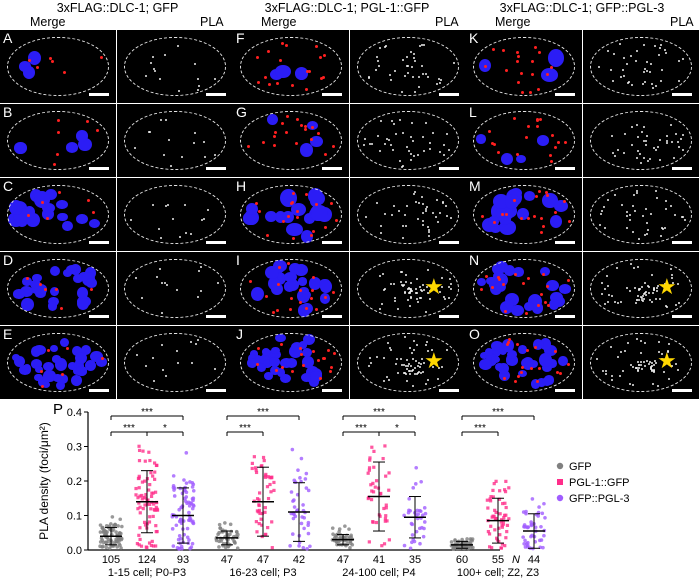  Describe the element at coordinates (524, 66) in the screenshot. I see `merge-panel-k: K` at that location.